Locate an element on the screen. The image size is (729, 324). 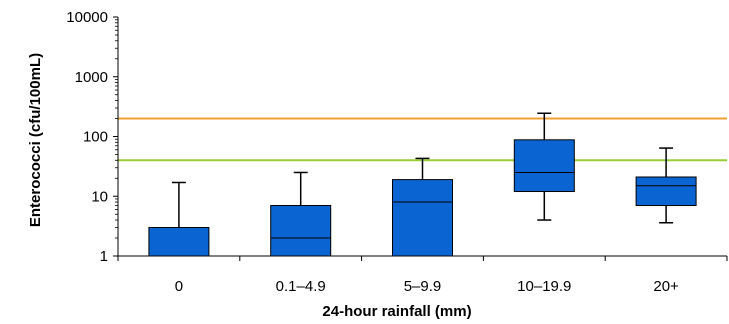
reference-lines is located at coordinates (422, 139).